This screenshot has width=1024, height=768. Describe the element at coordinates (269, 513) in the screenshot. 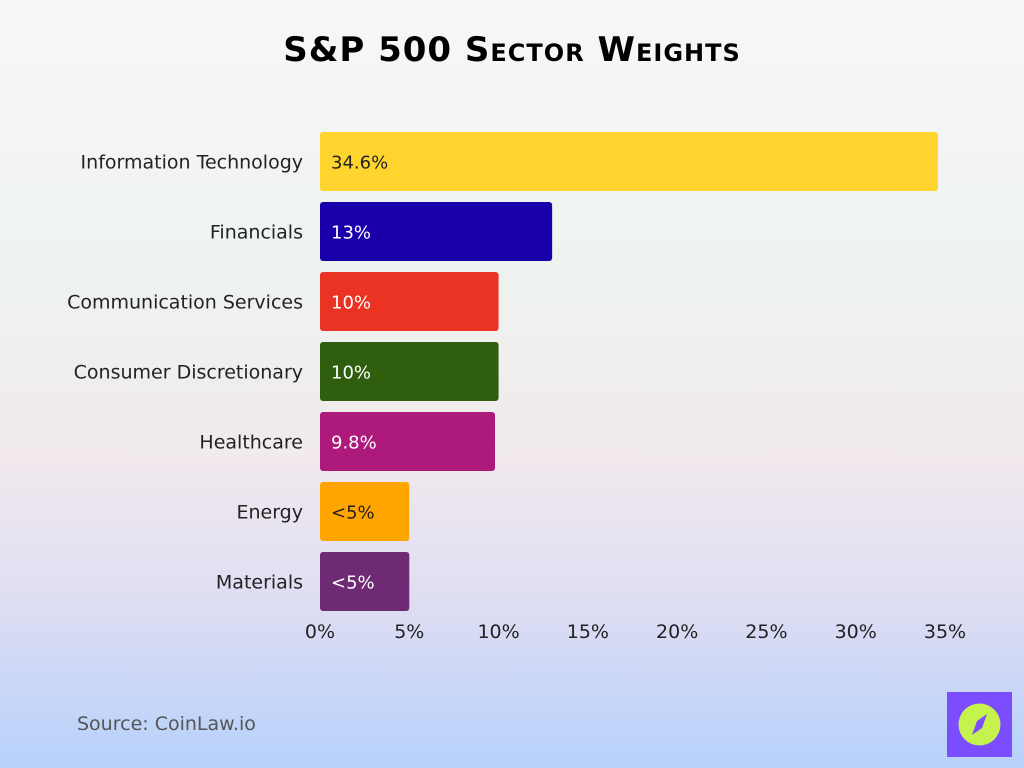

I see `category-label: Energy` at that location.